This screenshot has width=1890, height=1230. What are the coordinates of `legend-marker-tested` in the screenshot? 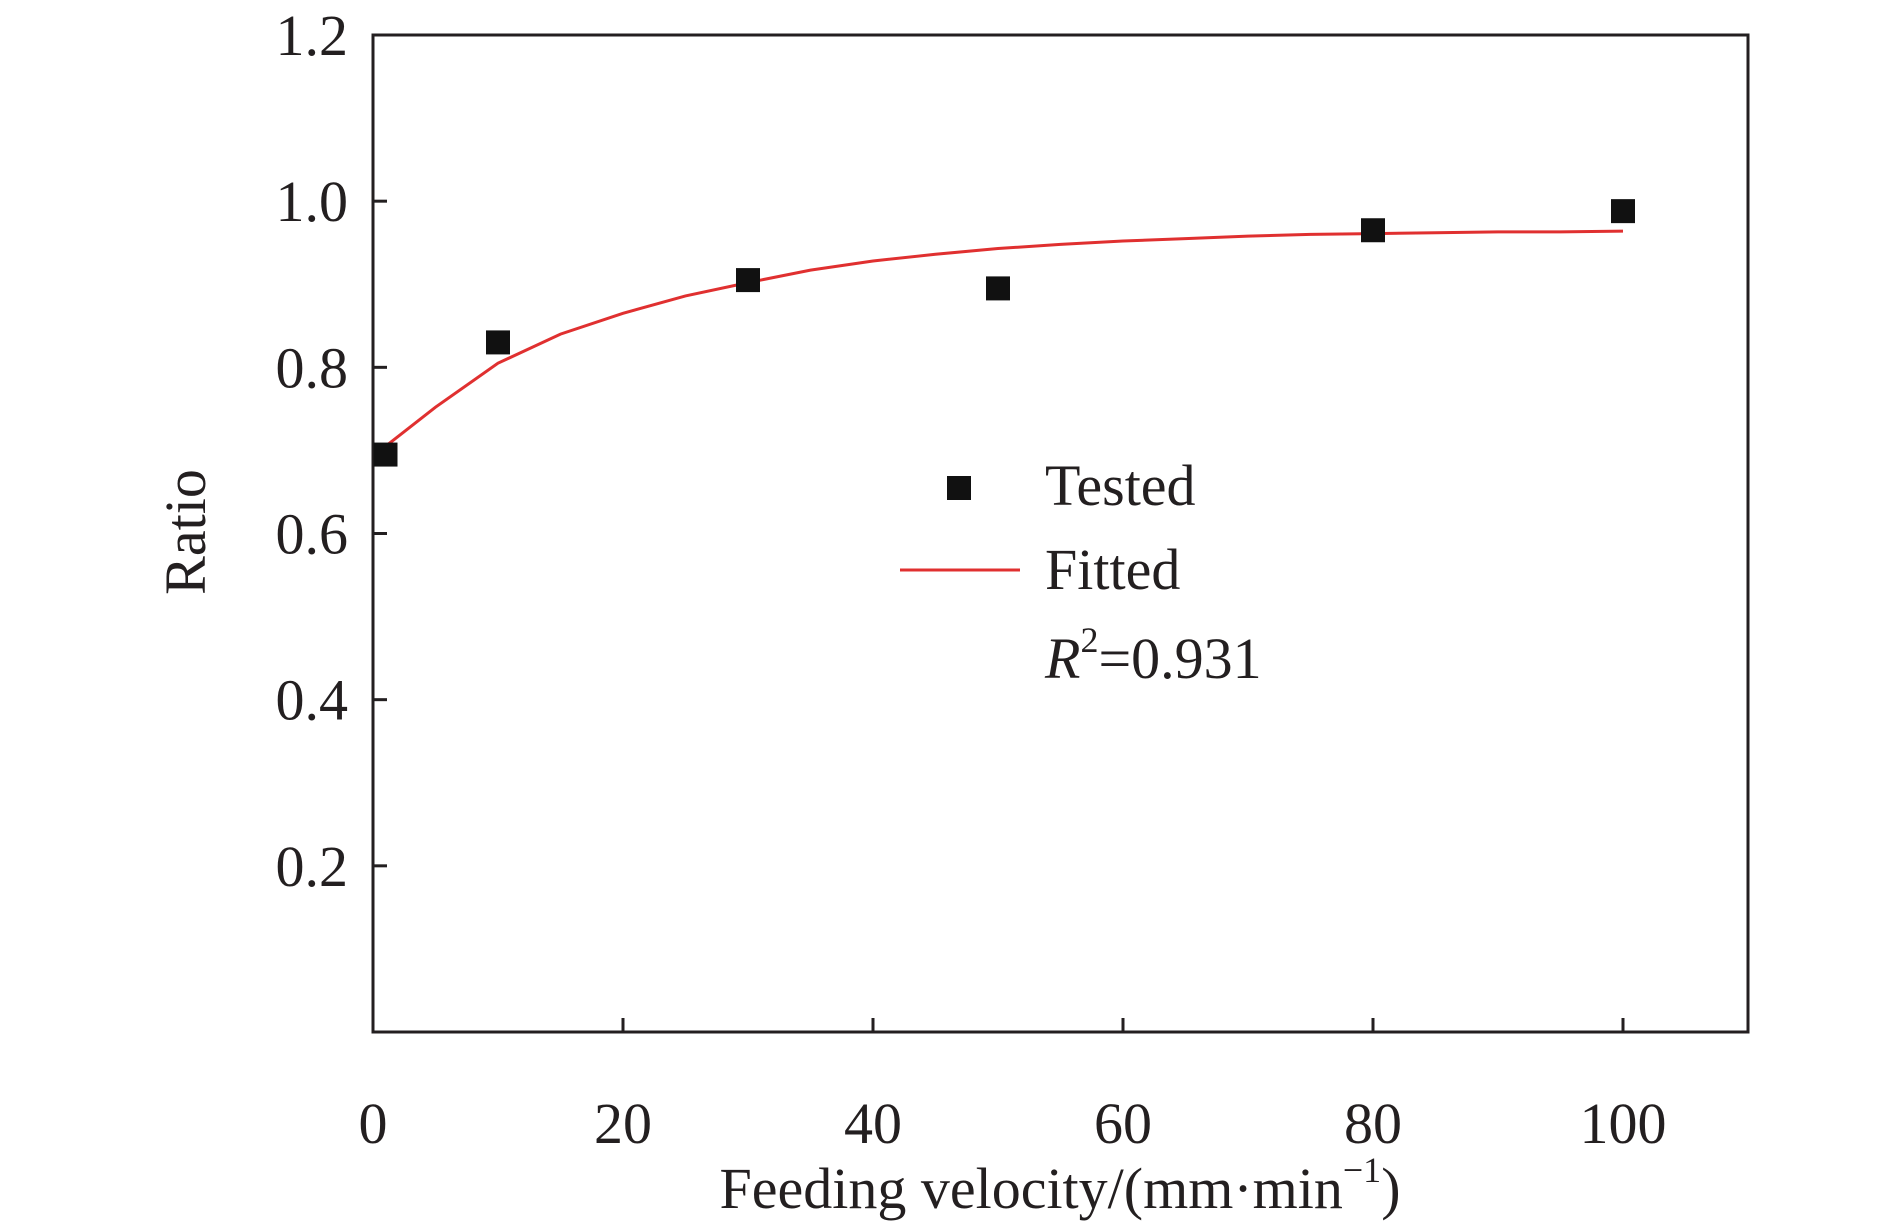 It's located at (959, 488).